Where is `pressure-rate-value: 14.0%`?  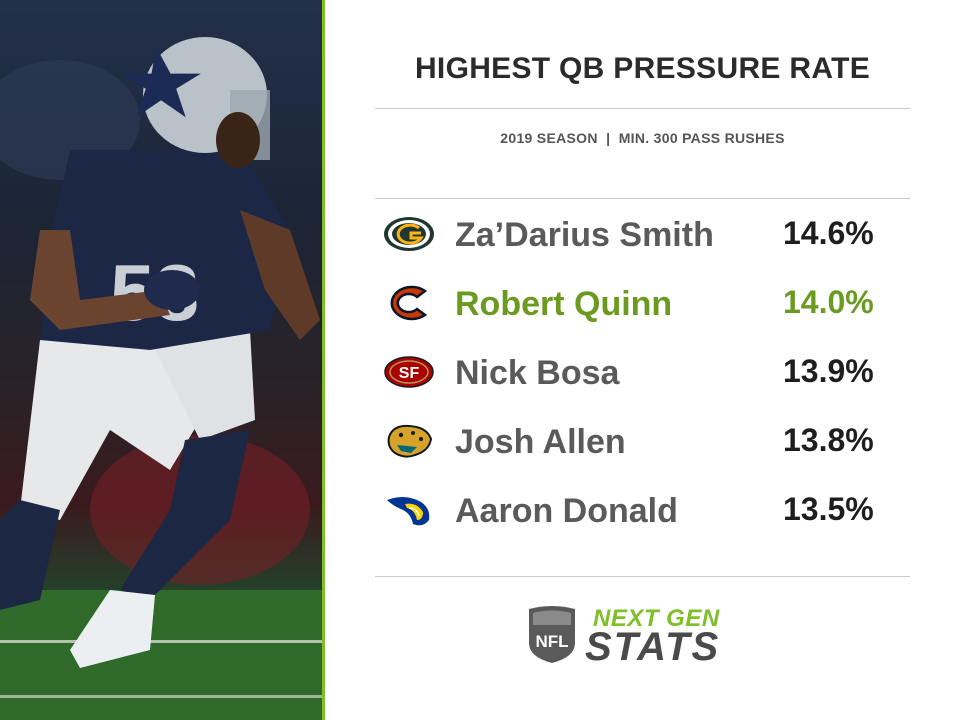
pressure-rate-value: 14.0% is located at coordinates (828, 302).